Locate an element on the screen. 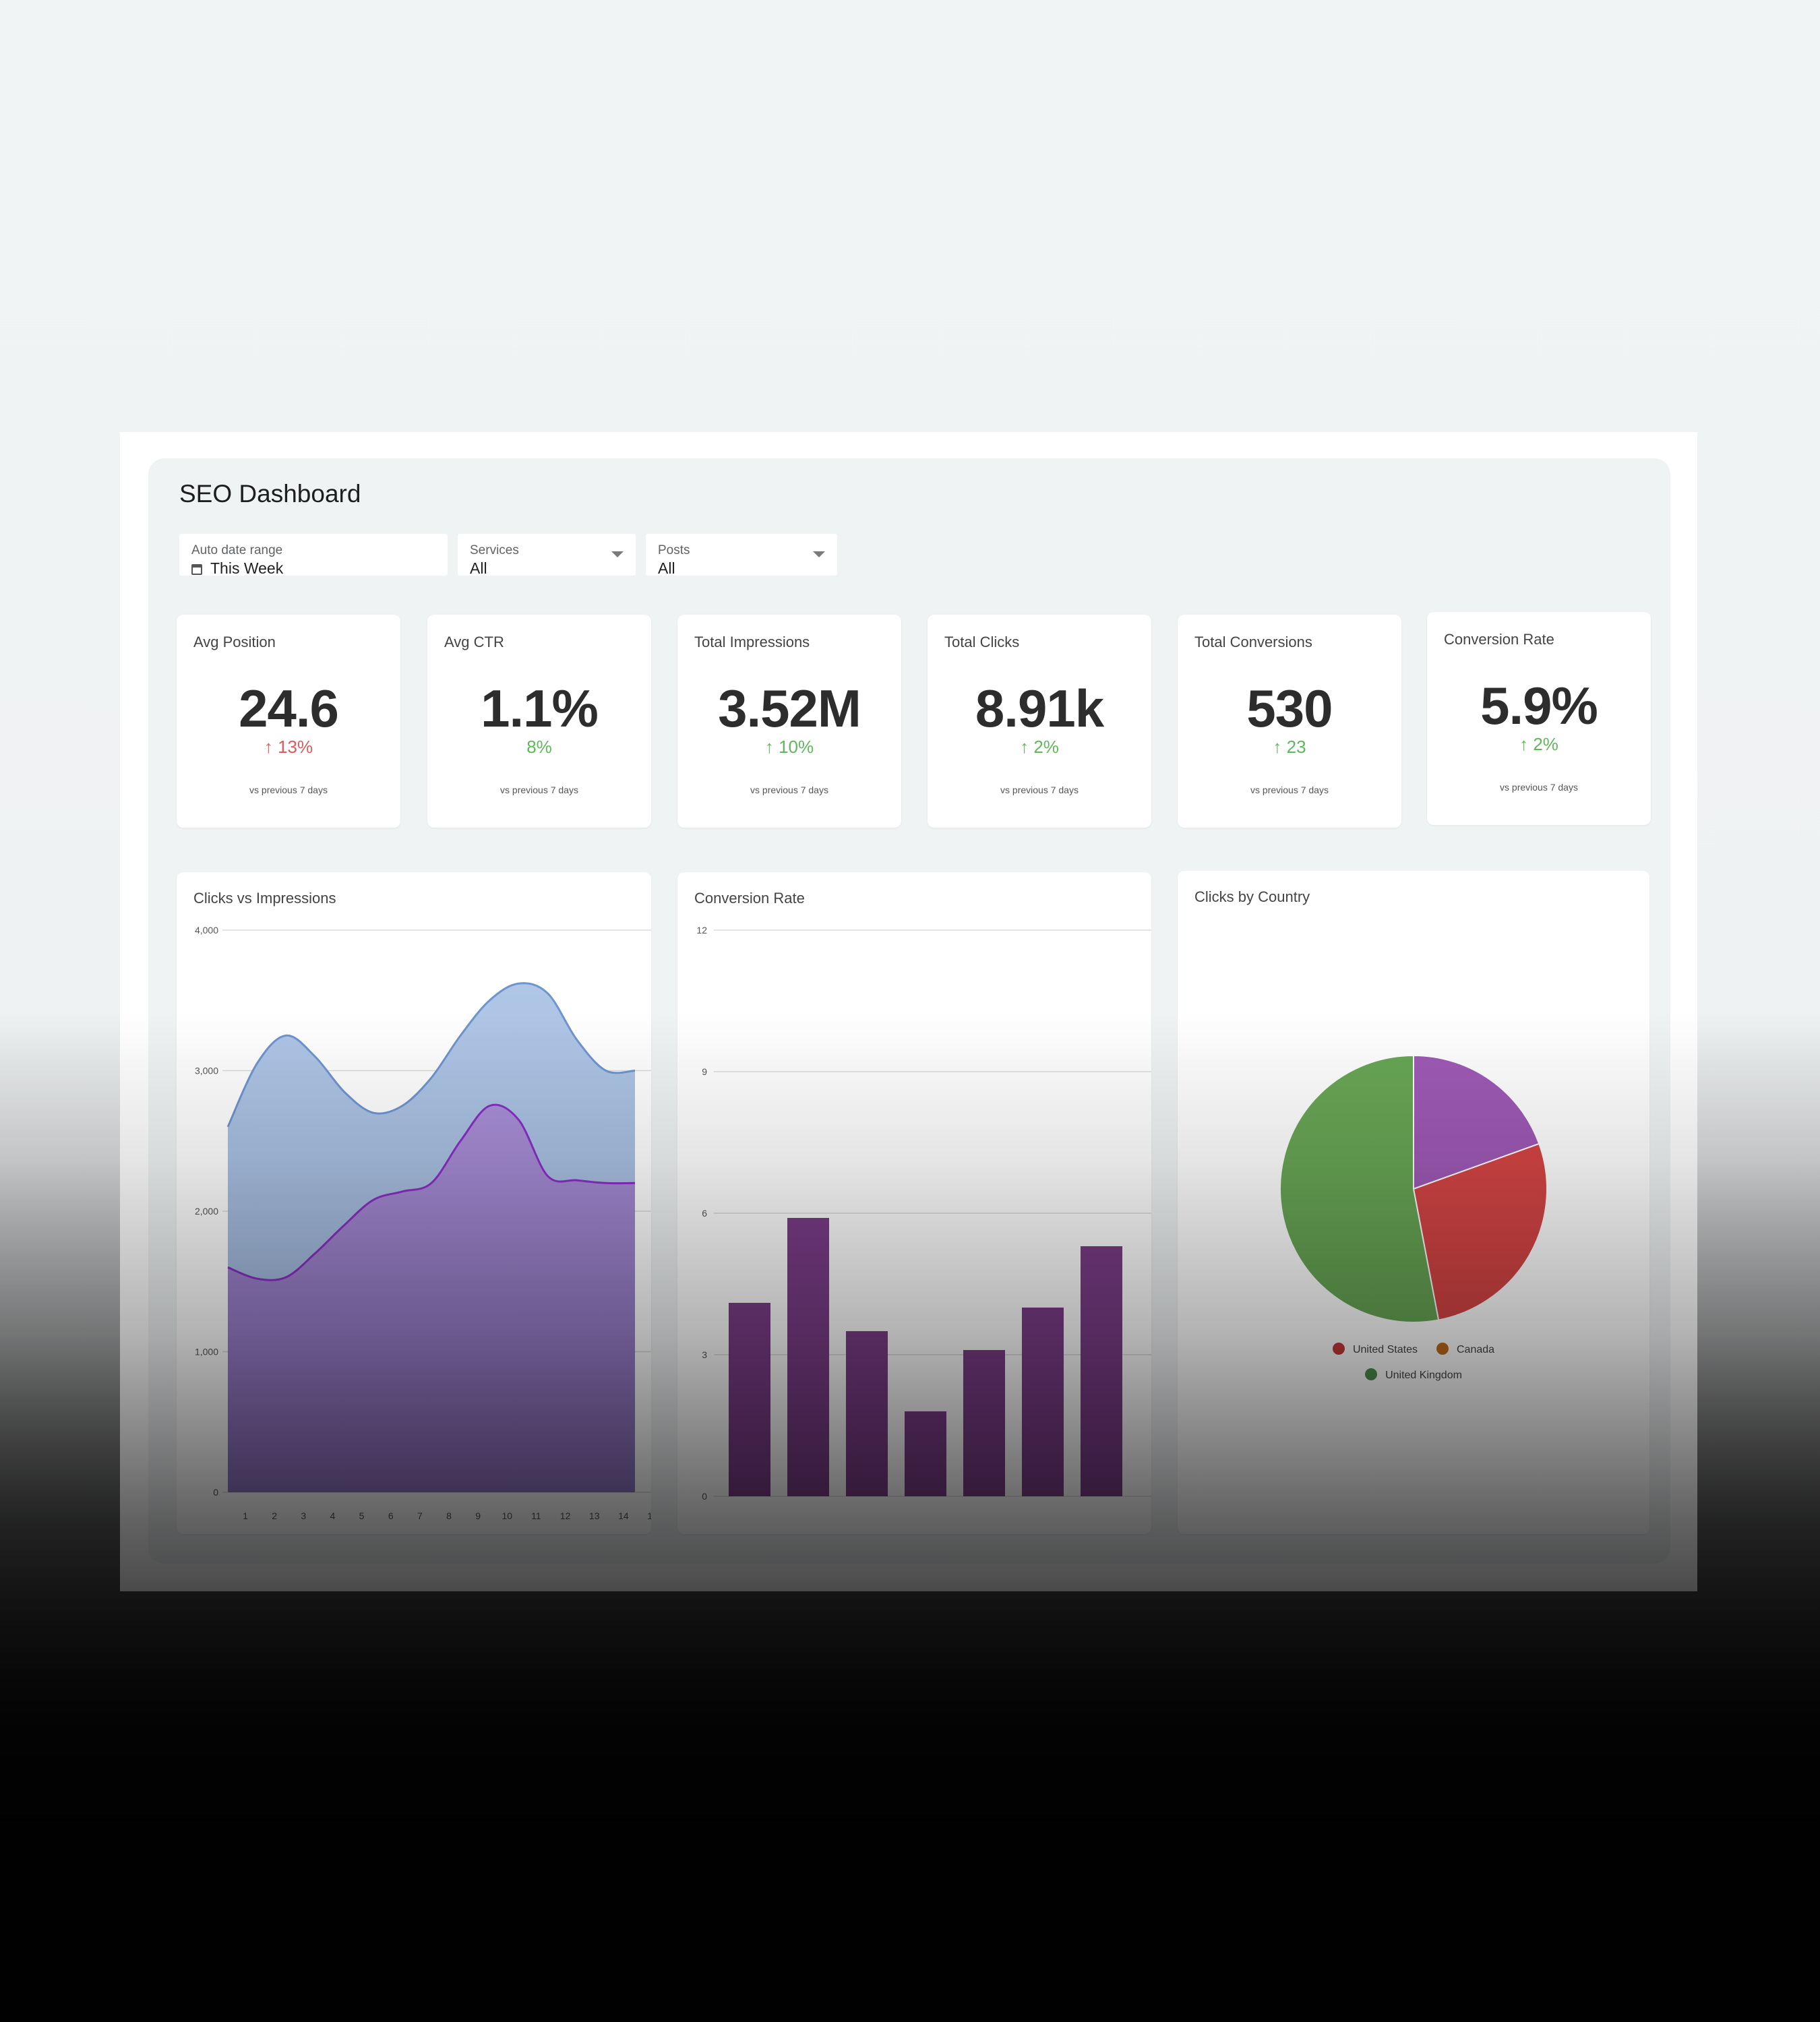 The height and width of the screenshot is (2022, 1820). kpi-title: Total Conversions is located at coordinates (1253, 642).